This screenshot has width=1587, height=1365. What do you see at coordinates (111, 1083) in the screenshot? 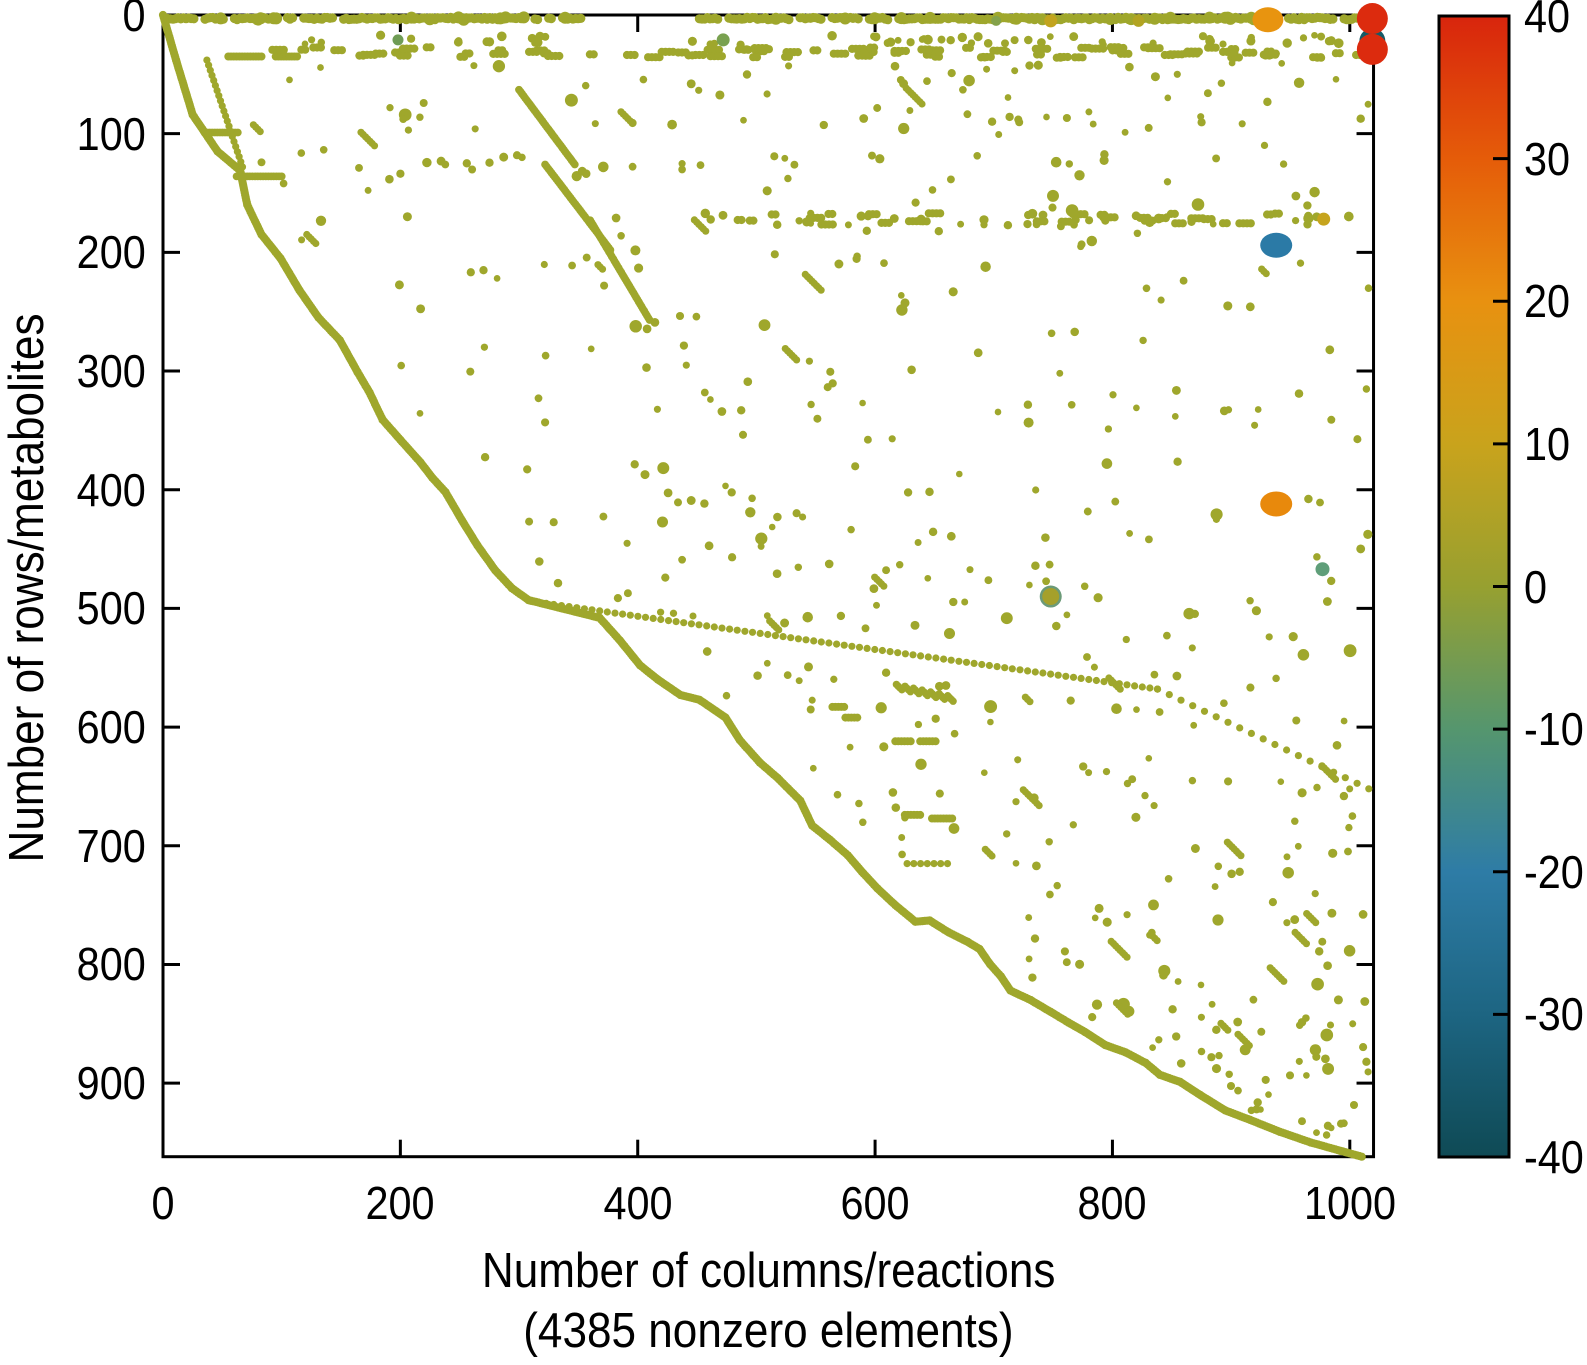
I see `y-tick-label-text: 900` at bounding box center [111, 1083].